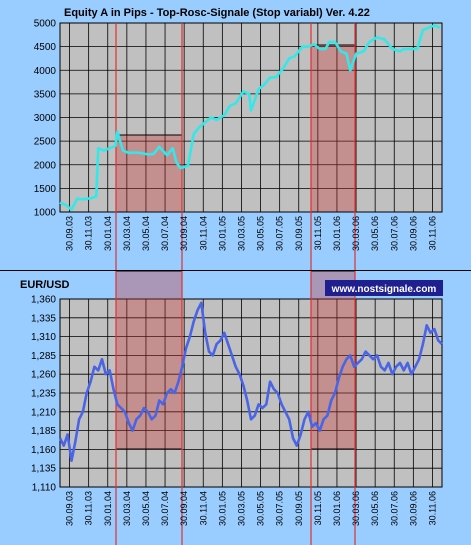  Describe the element at coordinates (184, 508) in the screenshot. I see `eurusd-x-tick-label: 30.09.04` at that location.